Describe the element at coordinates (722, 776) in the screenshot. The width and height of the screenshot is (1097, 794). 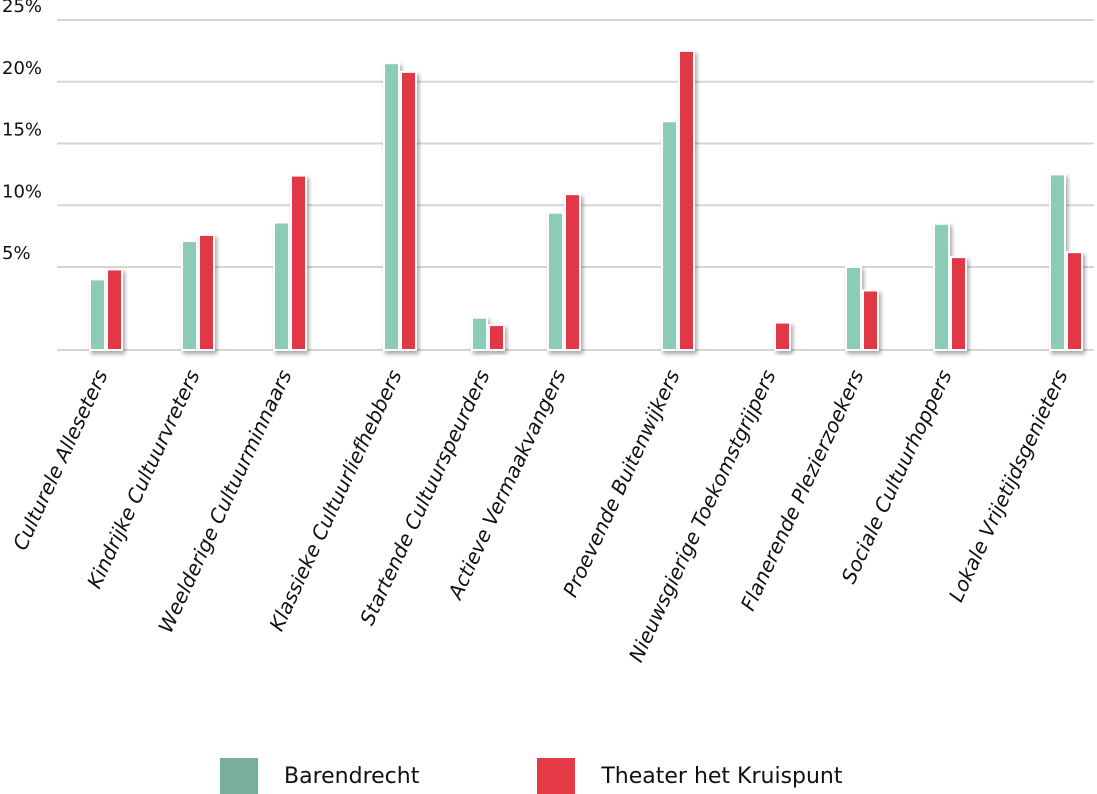
I see `legend-label-theater-het-kruispunt: Theater het Kruispunt` at that location.